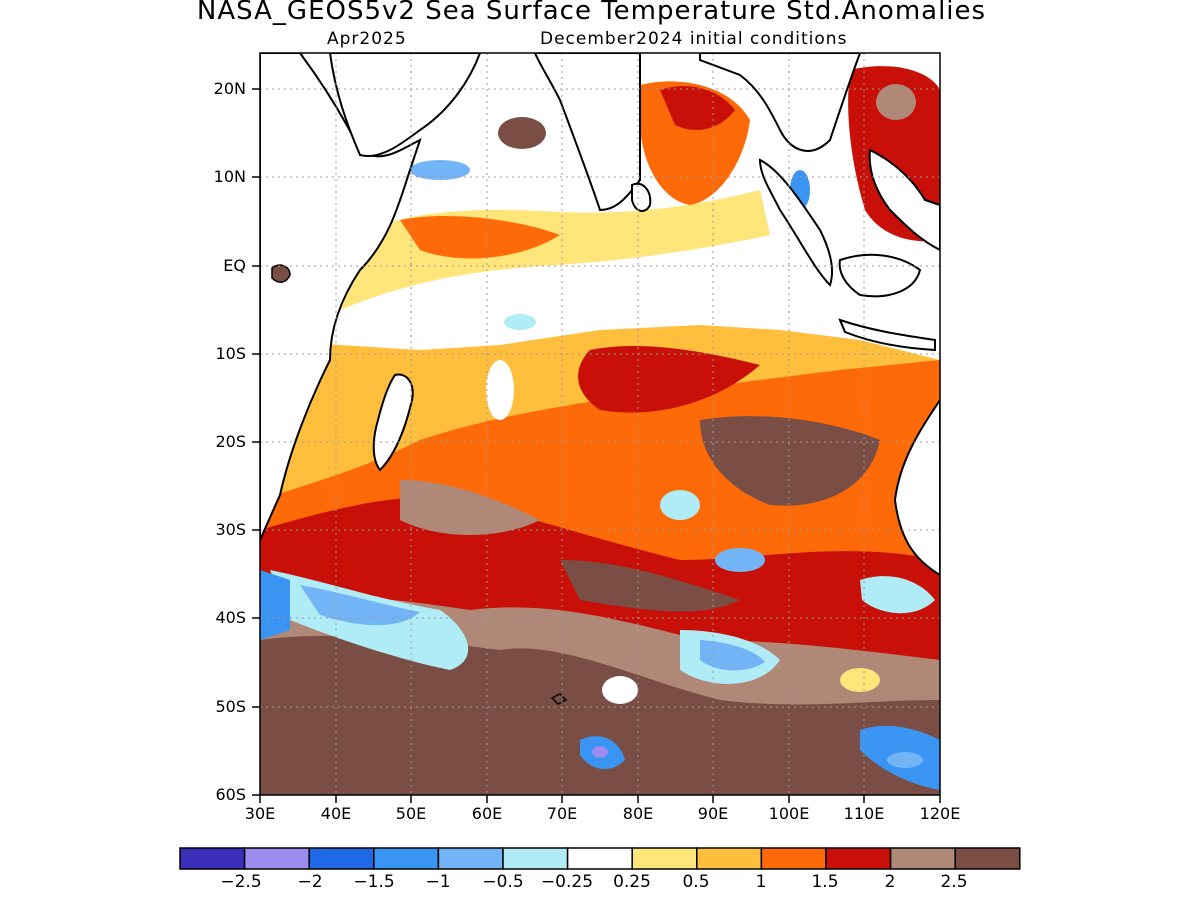 The width and height of the screenshot is (1200, 900). Describe the element at coordinates (825, 882) in the screenshot. I see `colorbar-label: 1.5` at that location.